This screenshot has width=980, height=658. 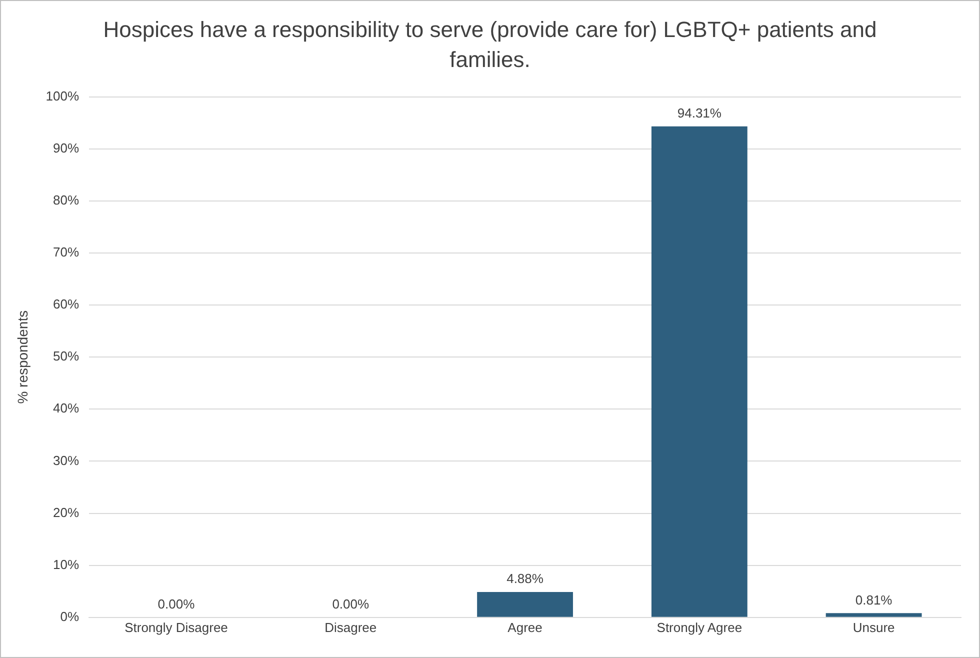 What do you see at coordinates (66, 512) in the screenshot?
I see `y-tick-label: 20%` at bounding box center [66, 512].